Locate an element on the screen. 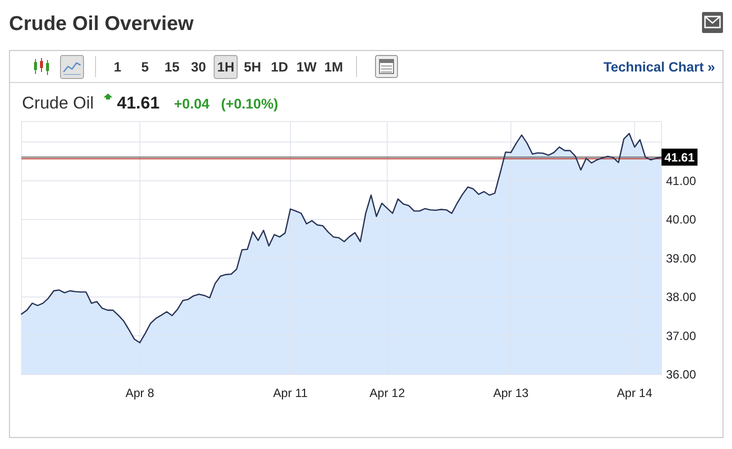  y-tick-label: 40.00 is located at coordinates (681, 219).